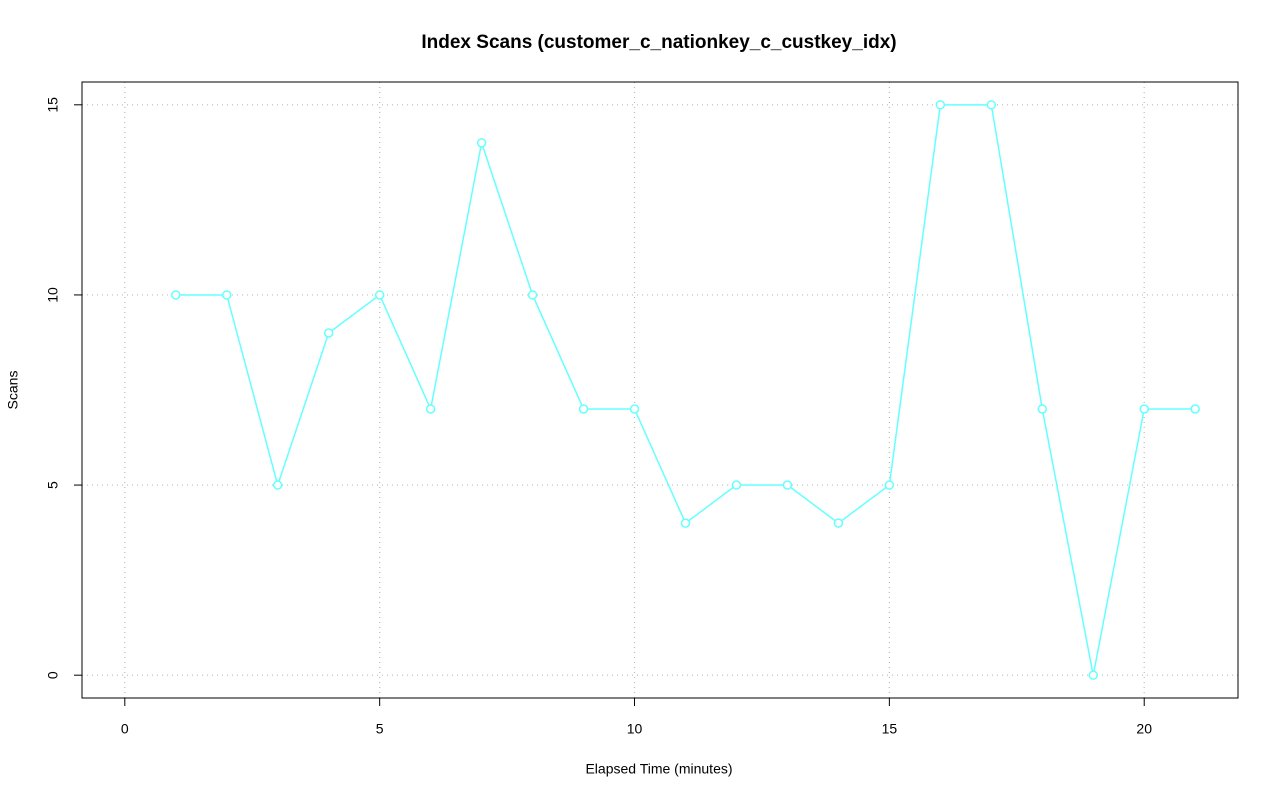 This screenshot has width=1280, height=801. What do you see at coordinates (13, 390) in the screenshot?
I see `y-axis-label: Scans` at bounding box center [13, 390].